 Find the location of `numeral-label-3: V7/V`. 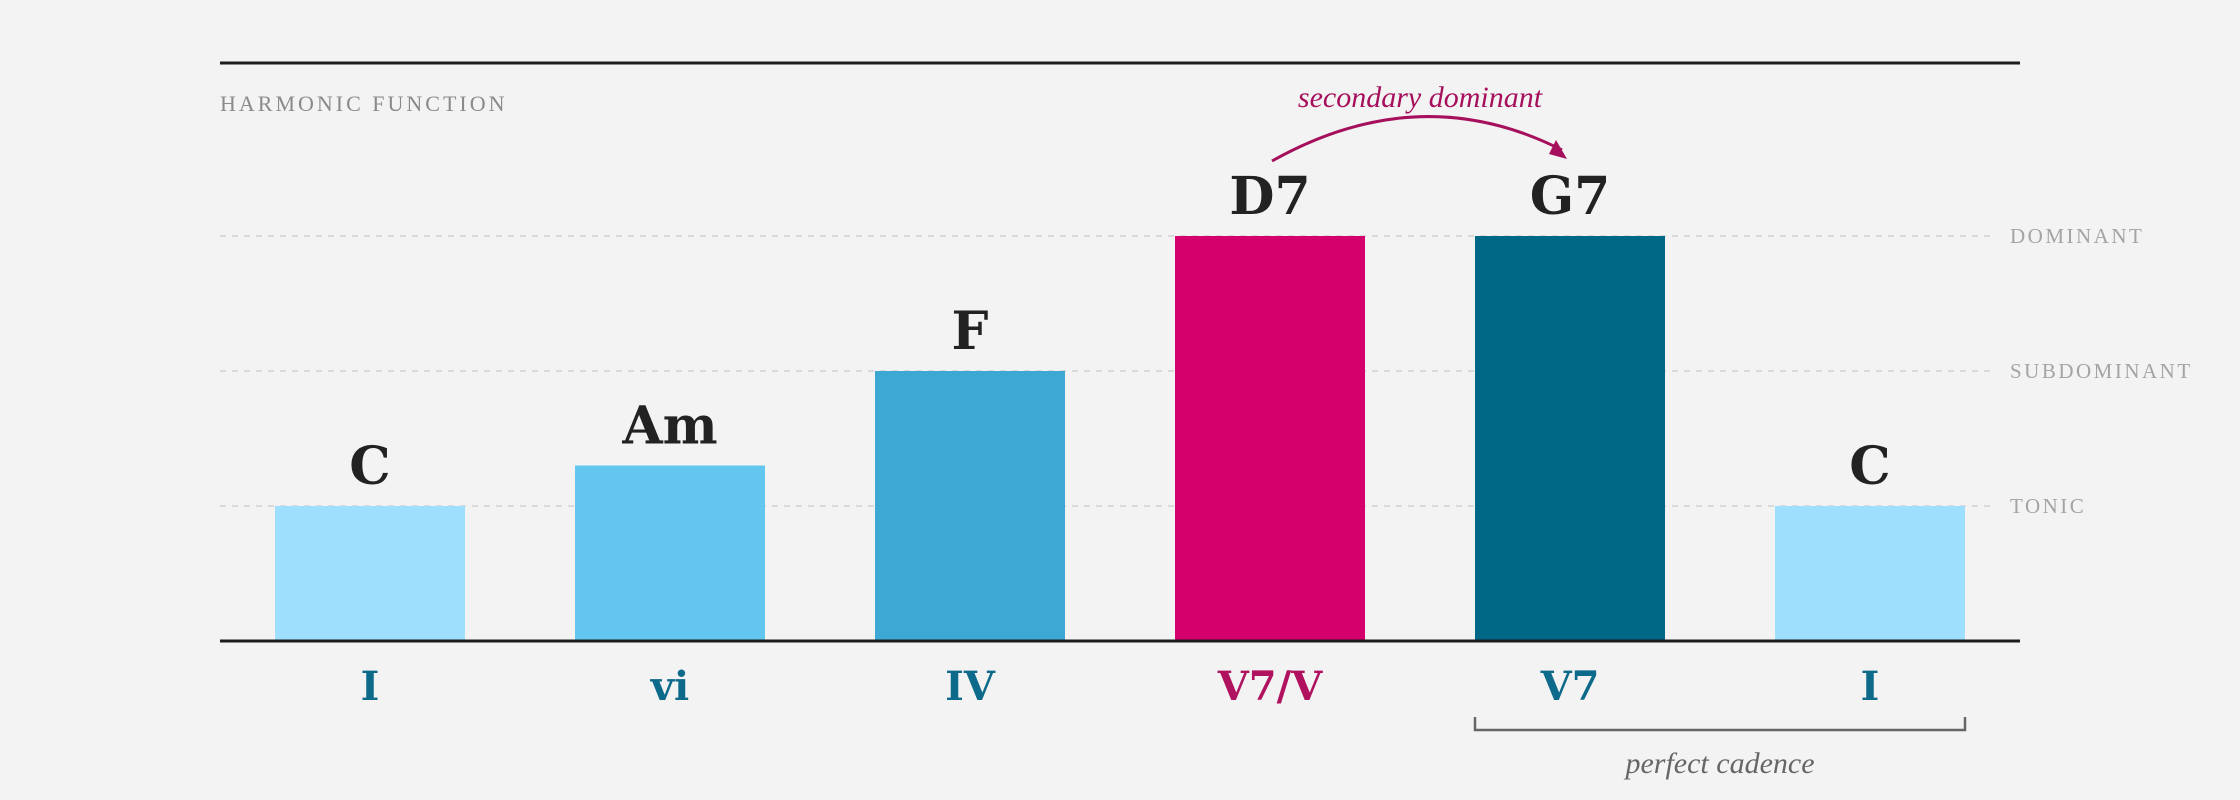

numeral-label-3: V7/V is located at coordinates (1270, 686).